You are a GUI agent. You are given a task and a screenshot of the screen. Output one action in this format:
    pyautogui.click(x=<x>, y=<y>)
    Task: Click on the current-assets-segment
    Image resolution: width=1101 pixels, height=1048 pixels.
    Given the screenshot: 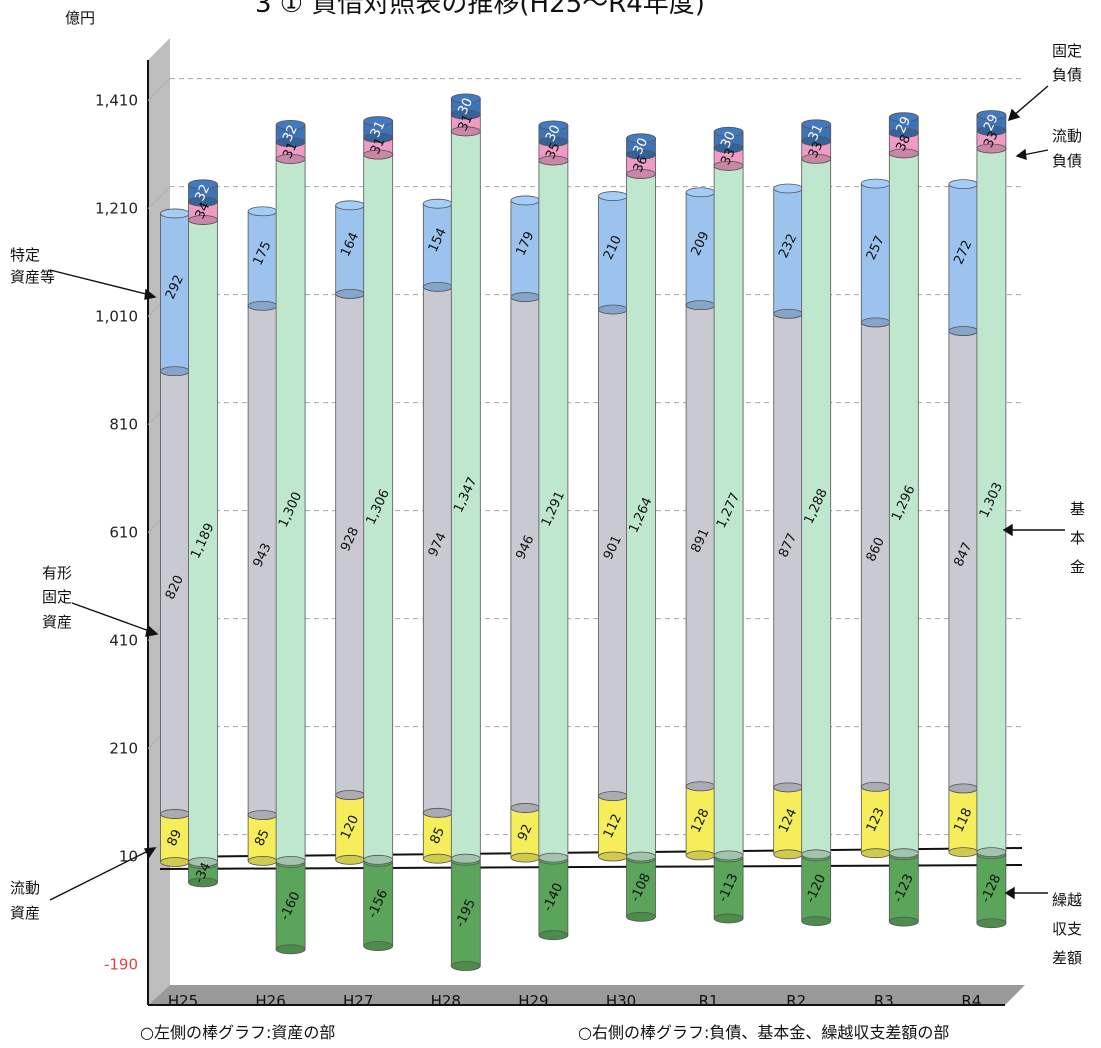 What is the action you would take?
    pyautogui.click(x=350, y=827)
    